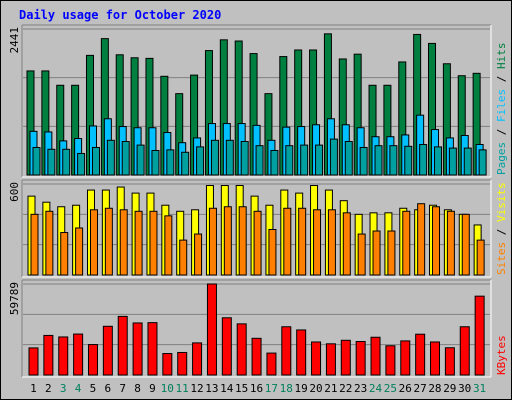 The image size is (512, 400). Describe the element at coordinates (78, 388) in the screenshot. I see `day-label-4: 4` at that location.